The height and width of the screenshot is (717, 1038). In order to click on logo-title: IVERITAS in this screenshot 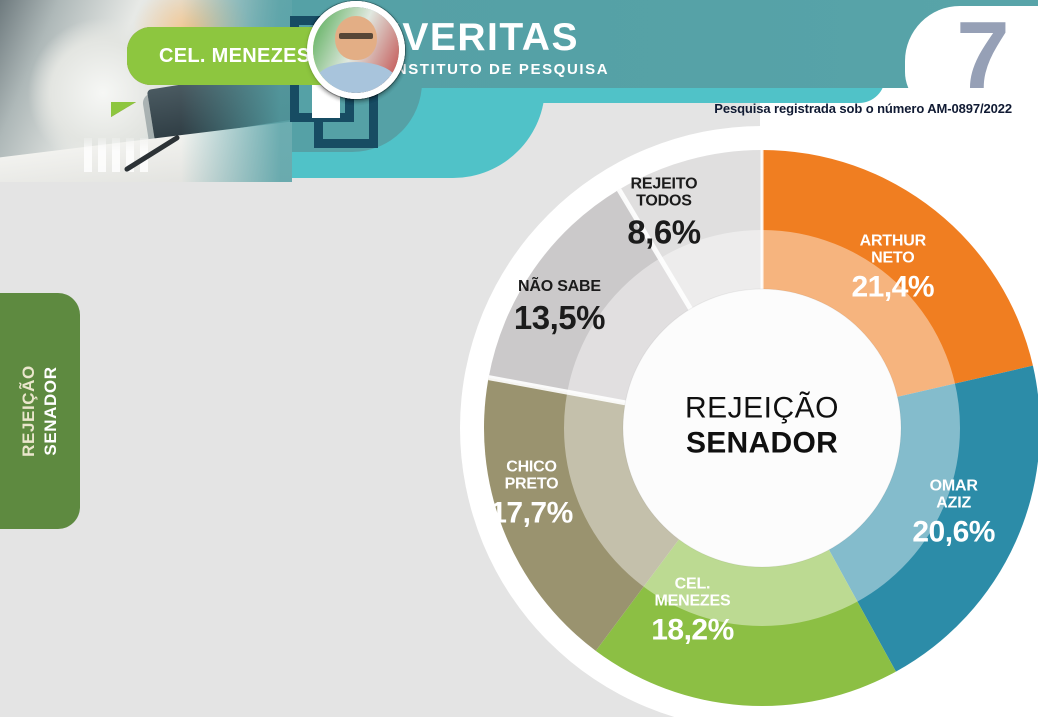, I will do `click(484, 37)`.